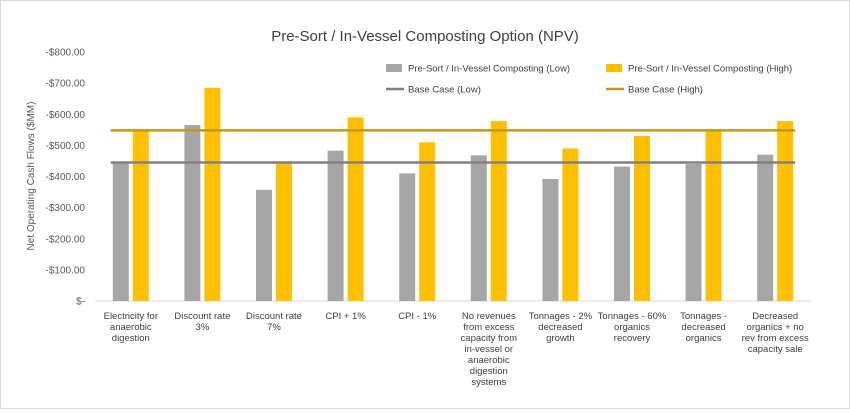 The width and height of the screenshot is (850, 413). What do you see at coordinates (274, 327) in the screenshot?
I see `x-tick-label-line: 7%` at bounding box center [274, 327].